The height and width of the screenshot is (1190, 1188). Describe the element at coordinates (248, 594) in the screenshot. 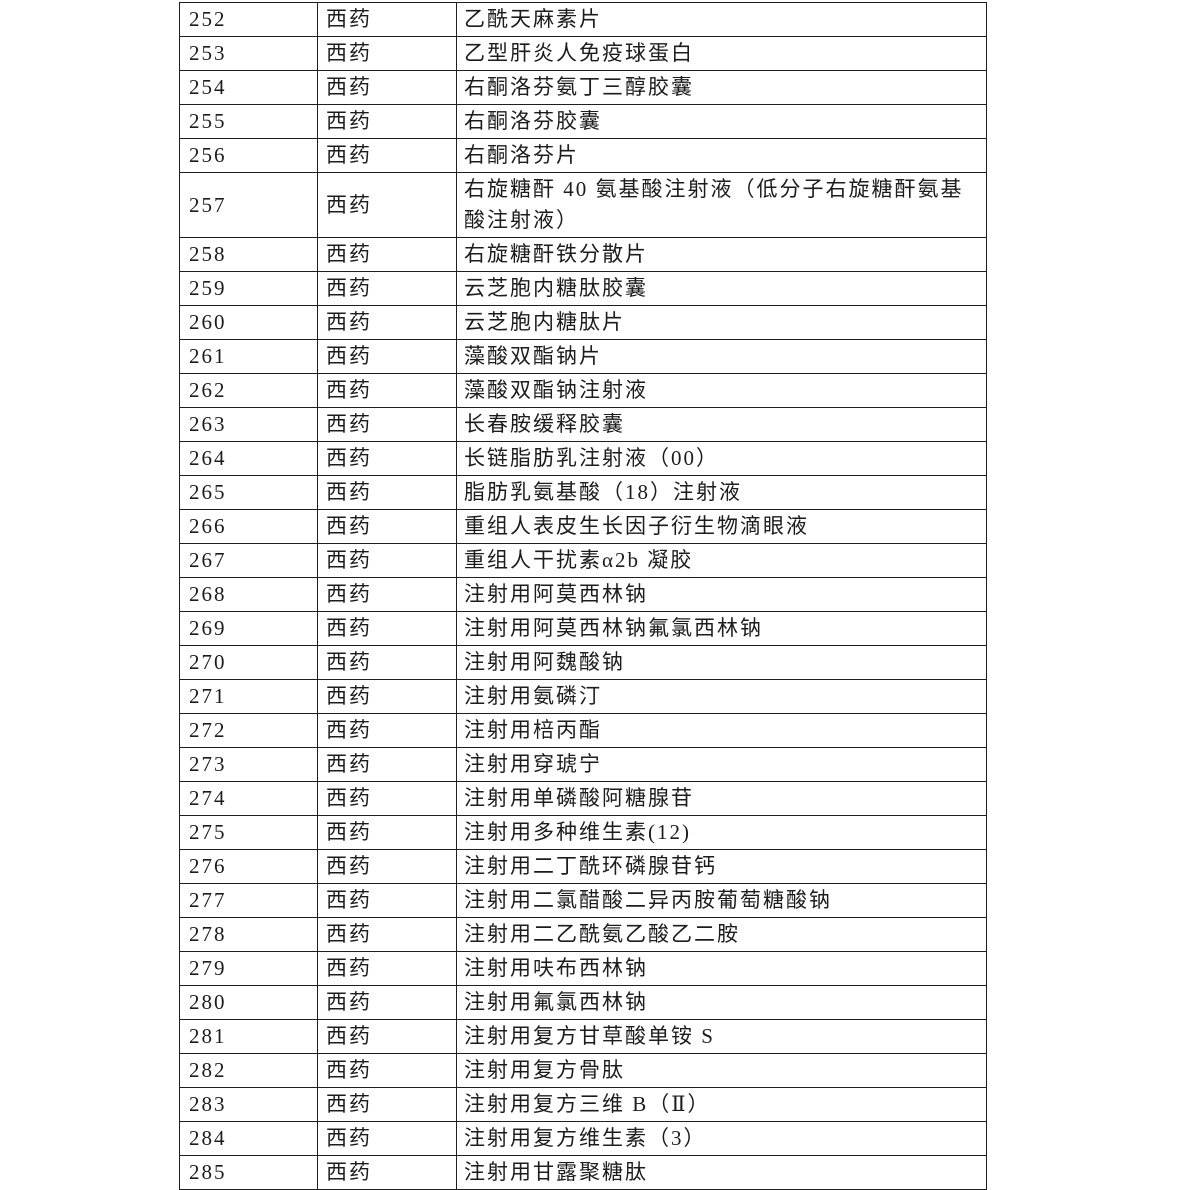

I see `row-number-cell: 268` at that location.